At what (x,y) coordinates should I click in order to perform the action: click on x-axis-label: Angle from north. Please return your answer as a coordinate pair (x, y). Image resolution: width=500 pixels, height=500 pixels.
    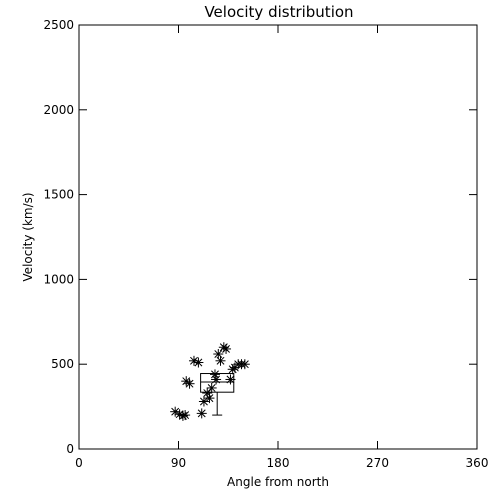
    Looking at the image, I should click on (278, 482).